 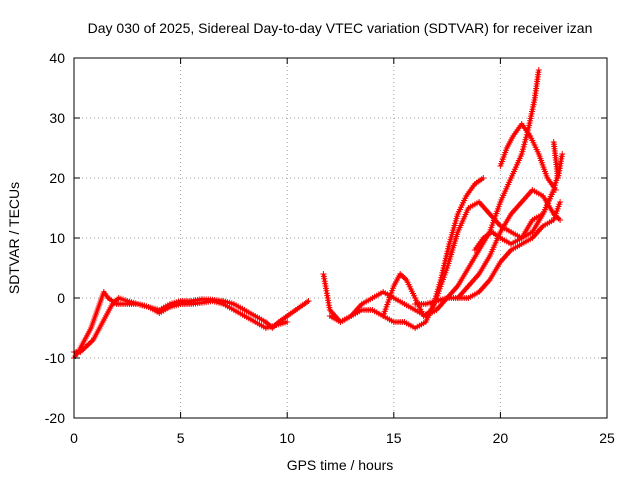 What do you see at coordinates (340, 465) in the screenshot?
I see `x-axis-label: GPS time / hours` at bounding box center [340, 465].